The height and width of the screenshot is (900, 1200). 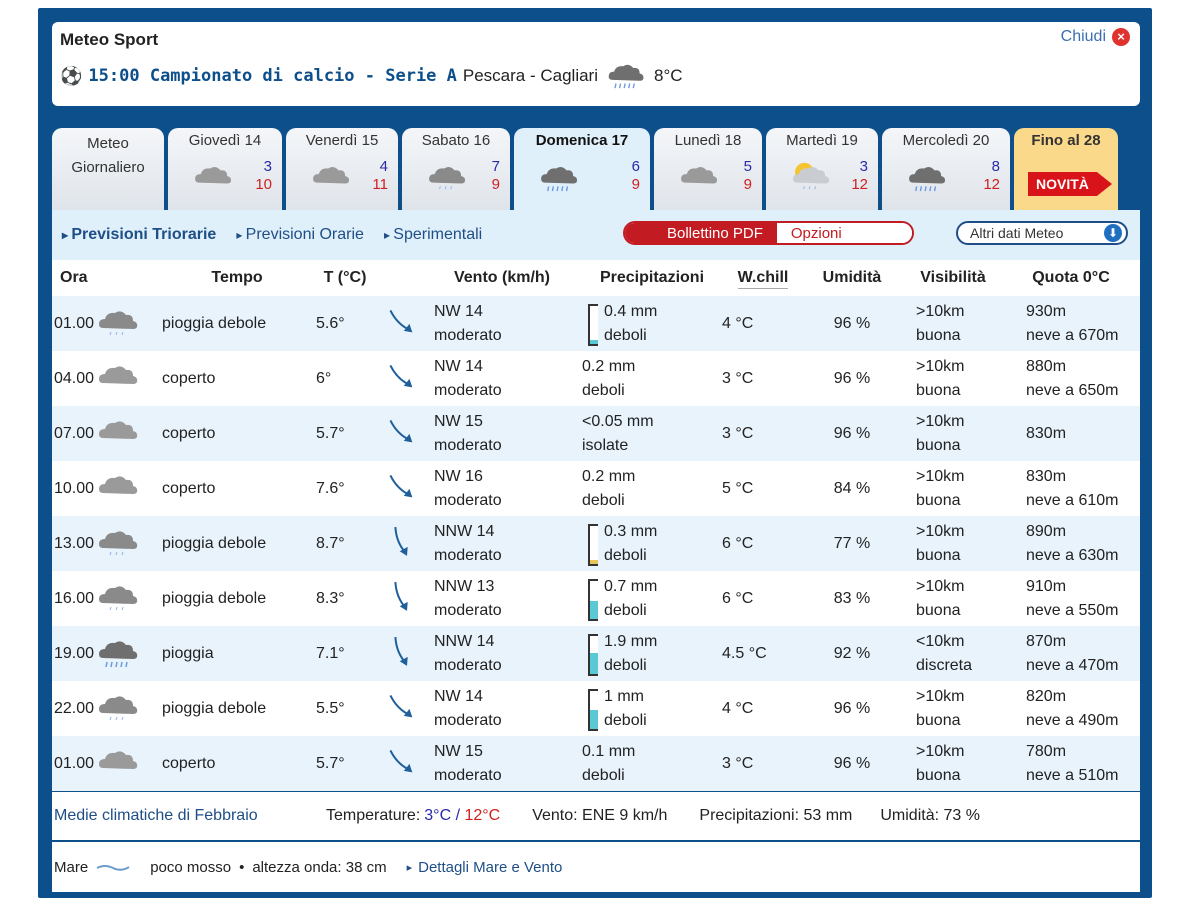 What do you see at coordinates (652, 709) in the screenshot?
I see `precipitation-cell: 1 mm deboli` at bounding box center [652, 709].